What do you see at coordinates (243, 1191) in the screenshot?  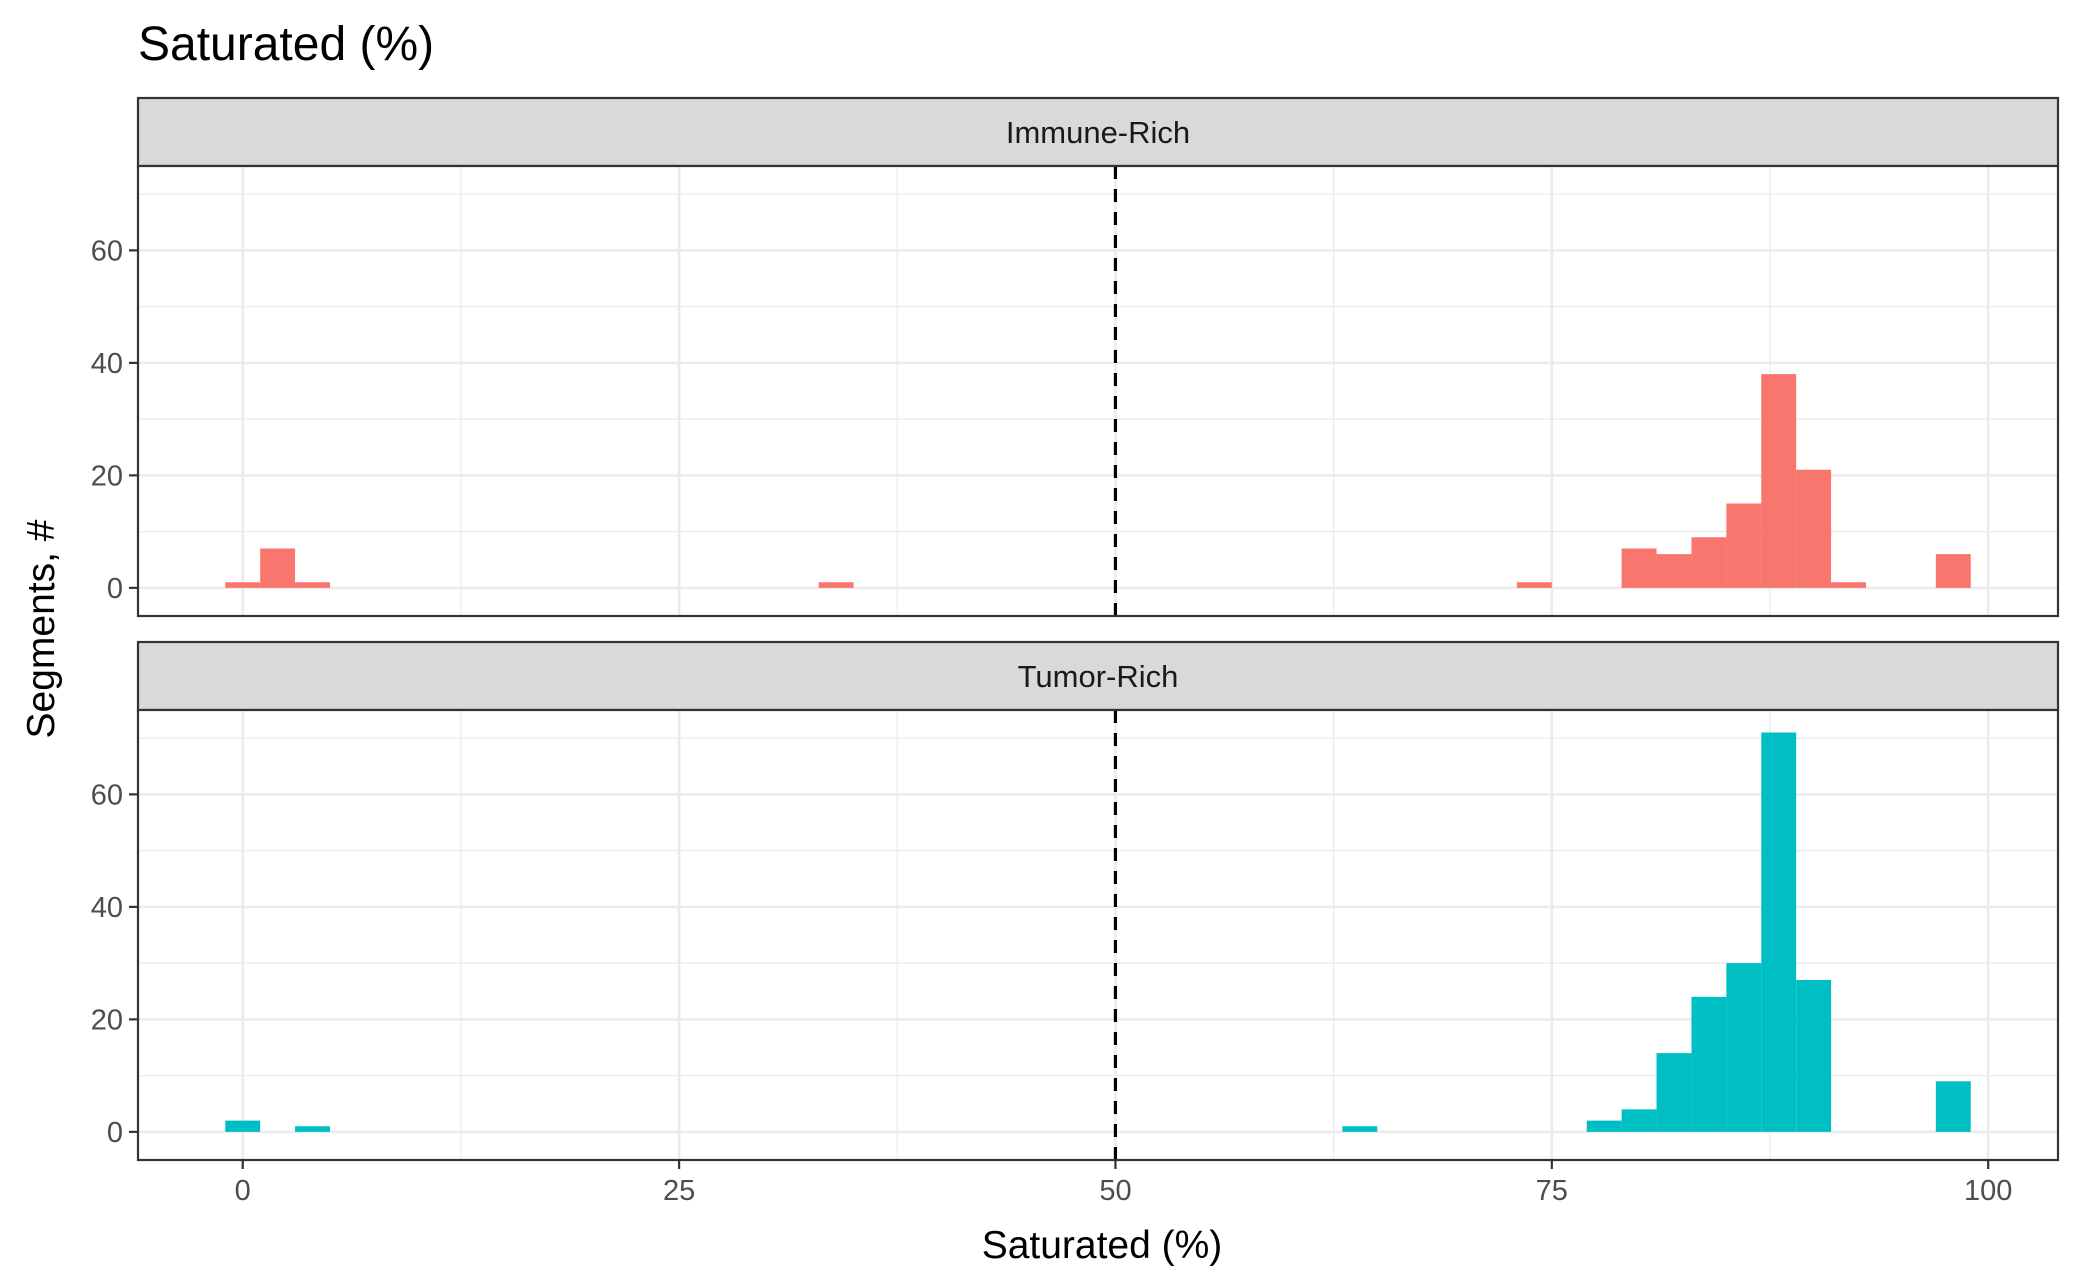 I see `x-tick-label: 0` at bounding box center [243, 1191].